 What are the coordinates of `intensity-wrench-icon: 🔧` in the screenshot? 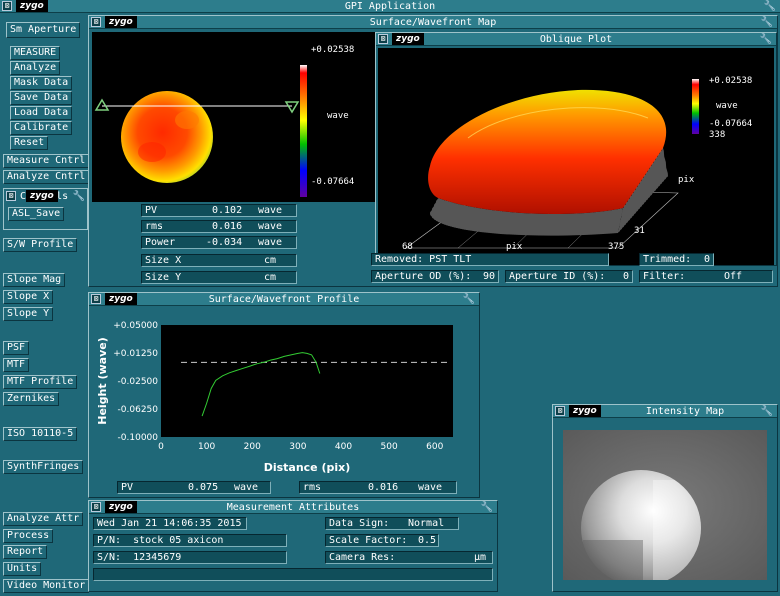 It's located at (766, 411).